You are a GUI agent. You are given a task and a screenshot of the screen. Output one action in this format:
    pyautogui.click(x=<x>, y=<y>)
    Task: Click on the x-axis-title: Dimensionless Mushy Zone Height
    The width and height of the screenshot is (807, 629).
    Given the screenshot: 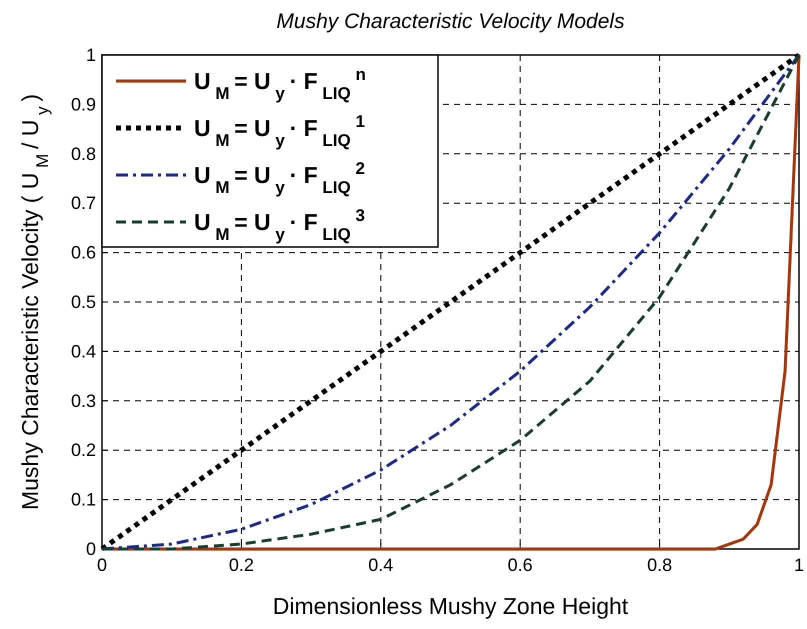 What is the action you would take?
    pyautogui.click(x=450, y=606)
    